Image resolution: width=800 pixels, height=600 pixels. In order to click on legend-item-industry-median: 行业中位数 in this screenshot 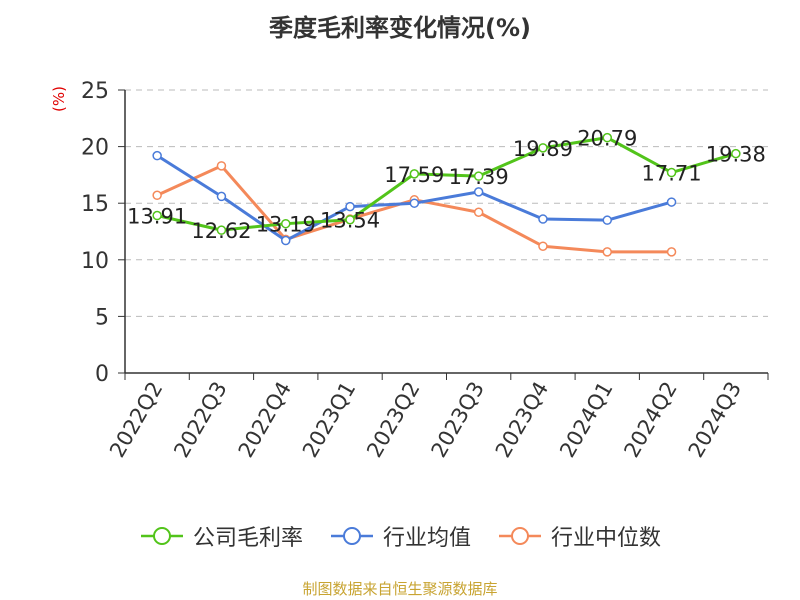, I will do `click(579, 536)`.